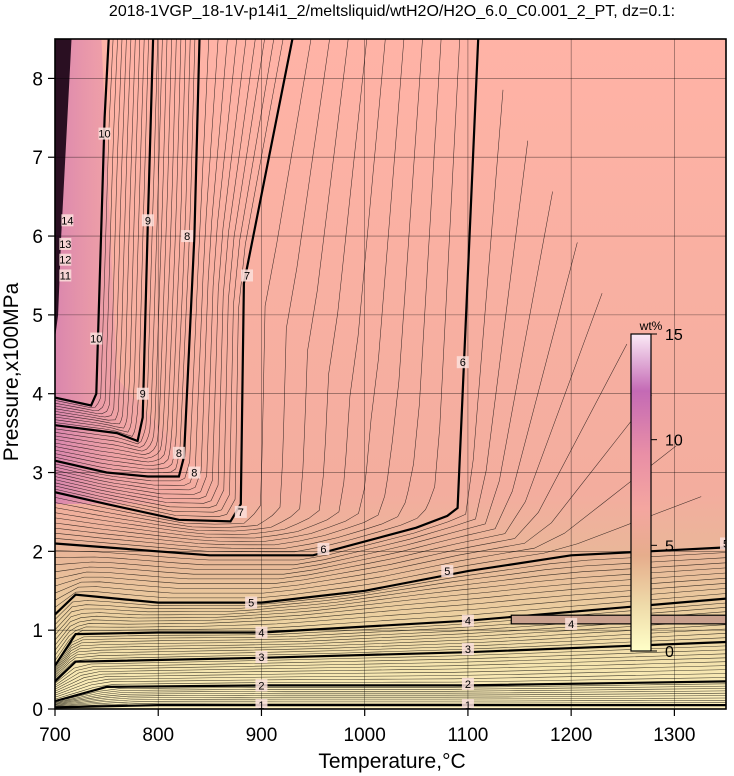 The width and height of the screenshot is (734, 776). I want to click on dense-contour-region, so click(63, 189).